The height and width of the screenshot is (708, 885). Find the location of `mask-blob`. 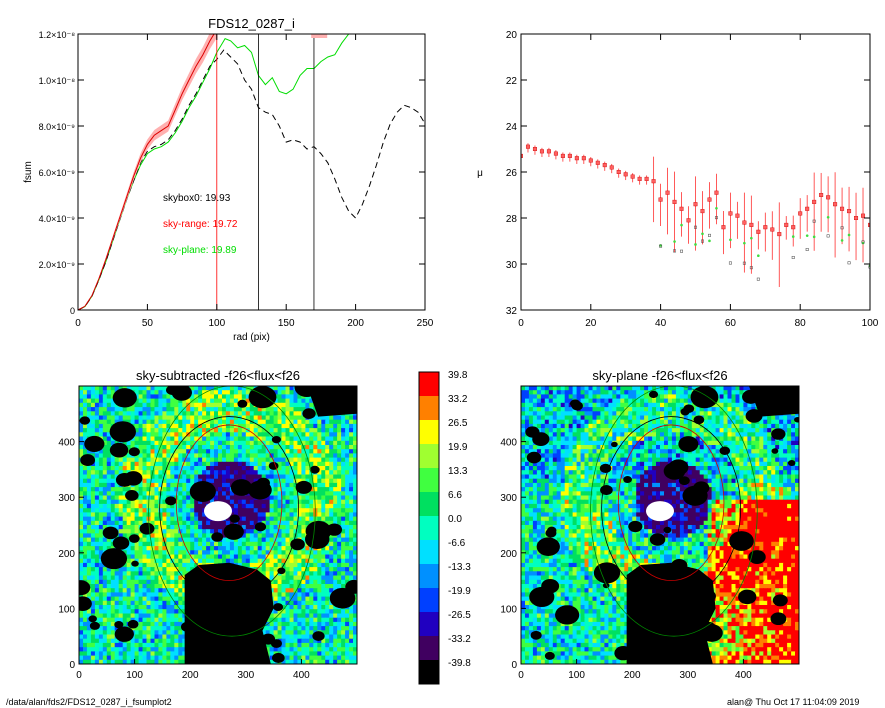

mask-blob is located at coordinates (278, 658).